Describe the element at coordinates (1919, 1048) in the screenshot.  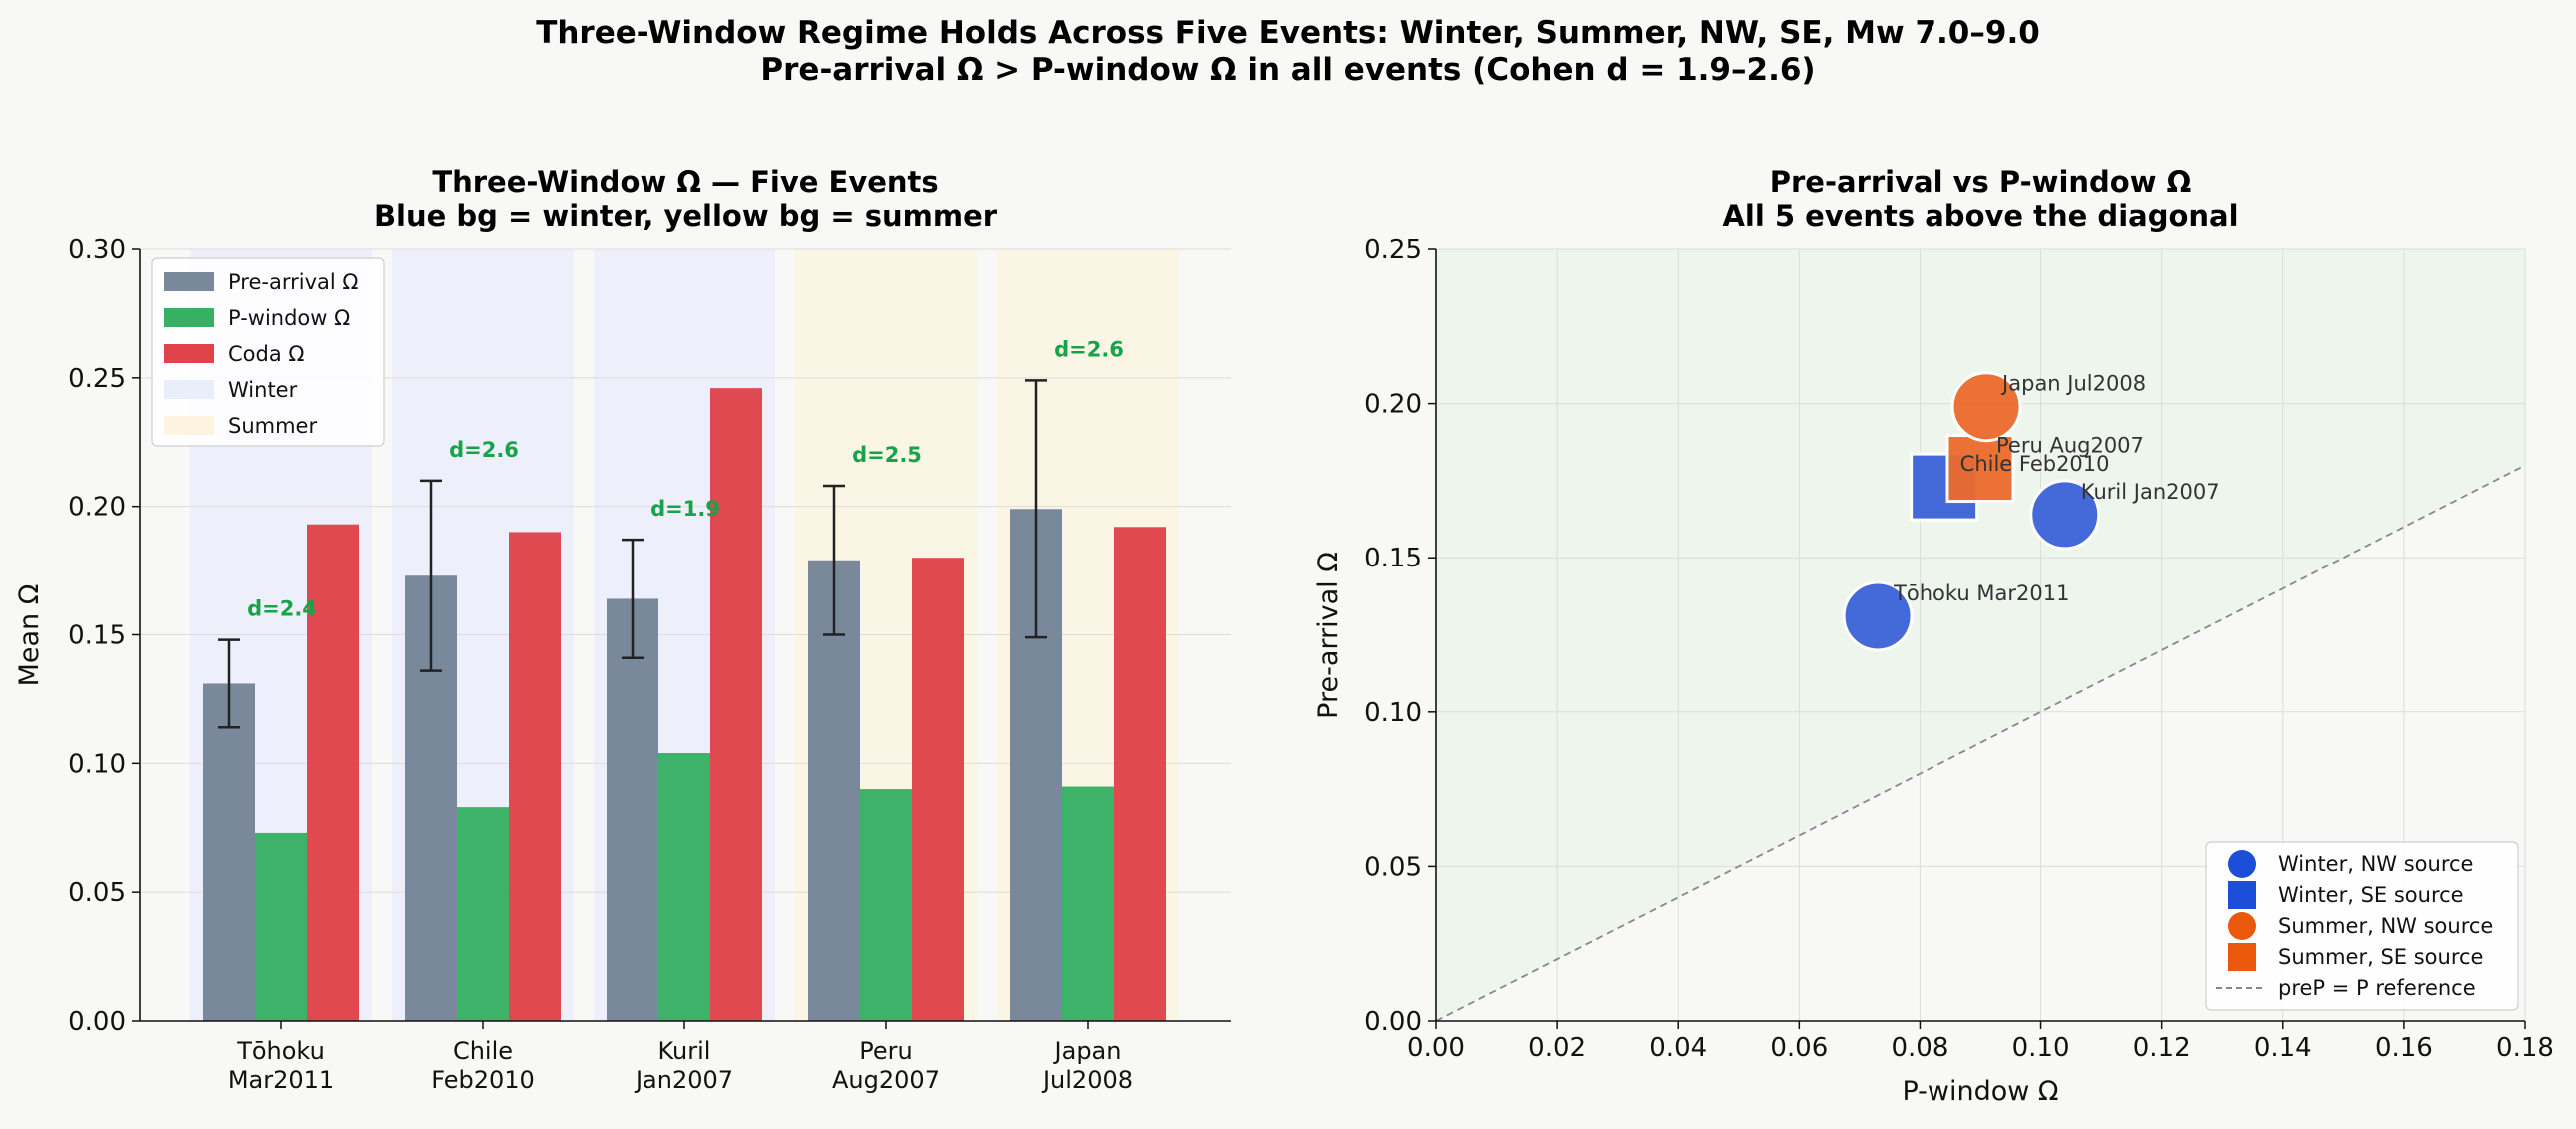
I see `x-tick-label: 0.08` at that location.